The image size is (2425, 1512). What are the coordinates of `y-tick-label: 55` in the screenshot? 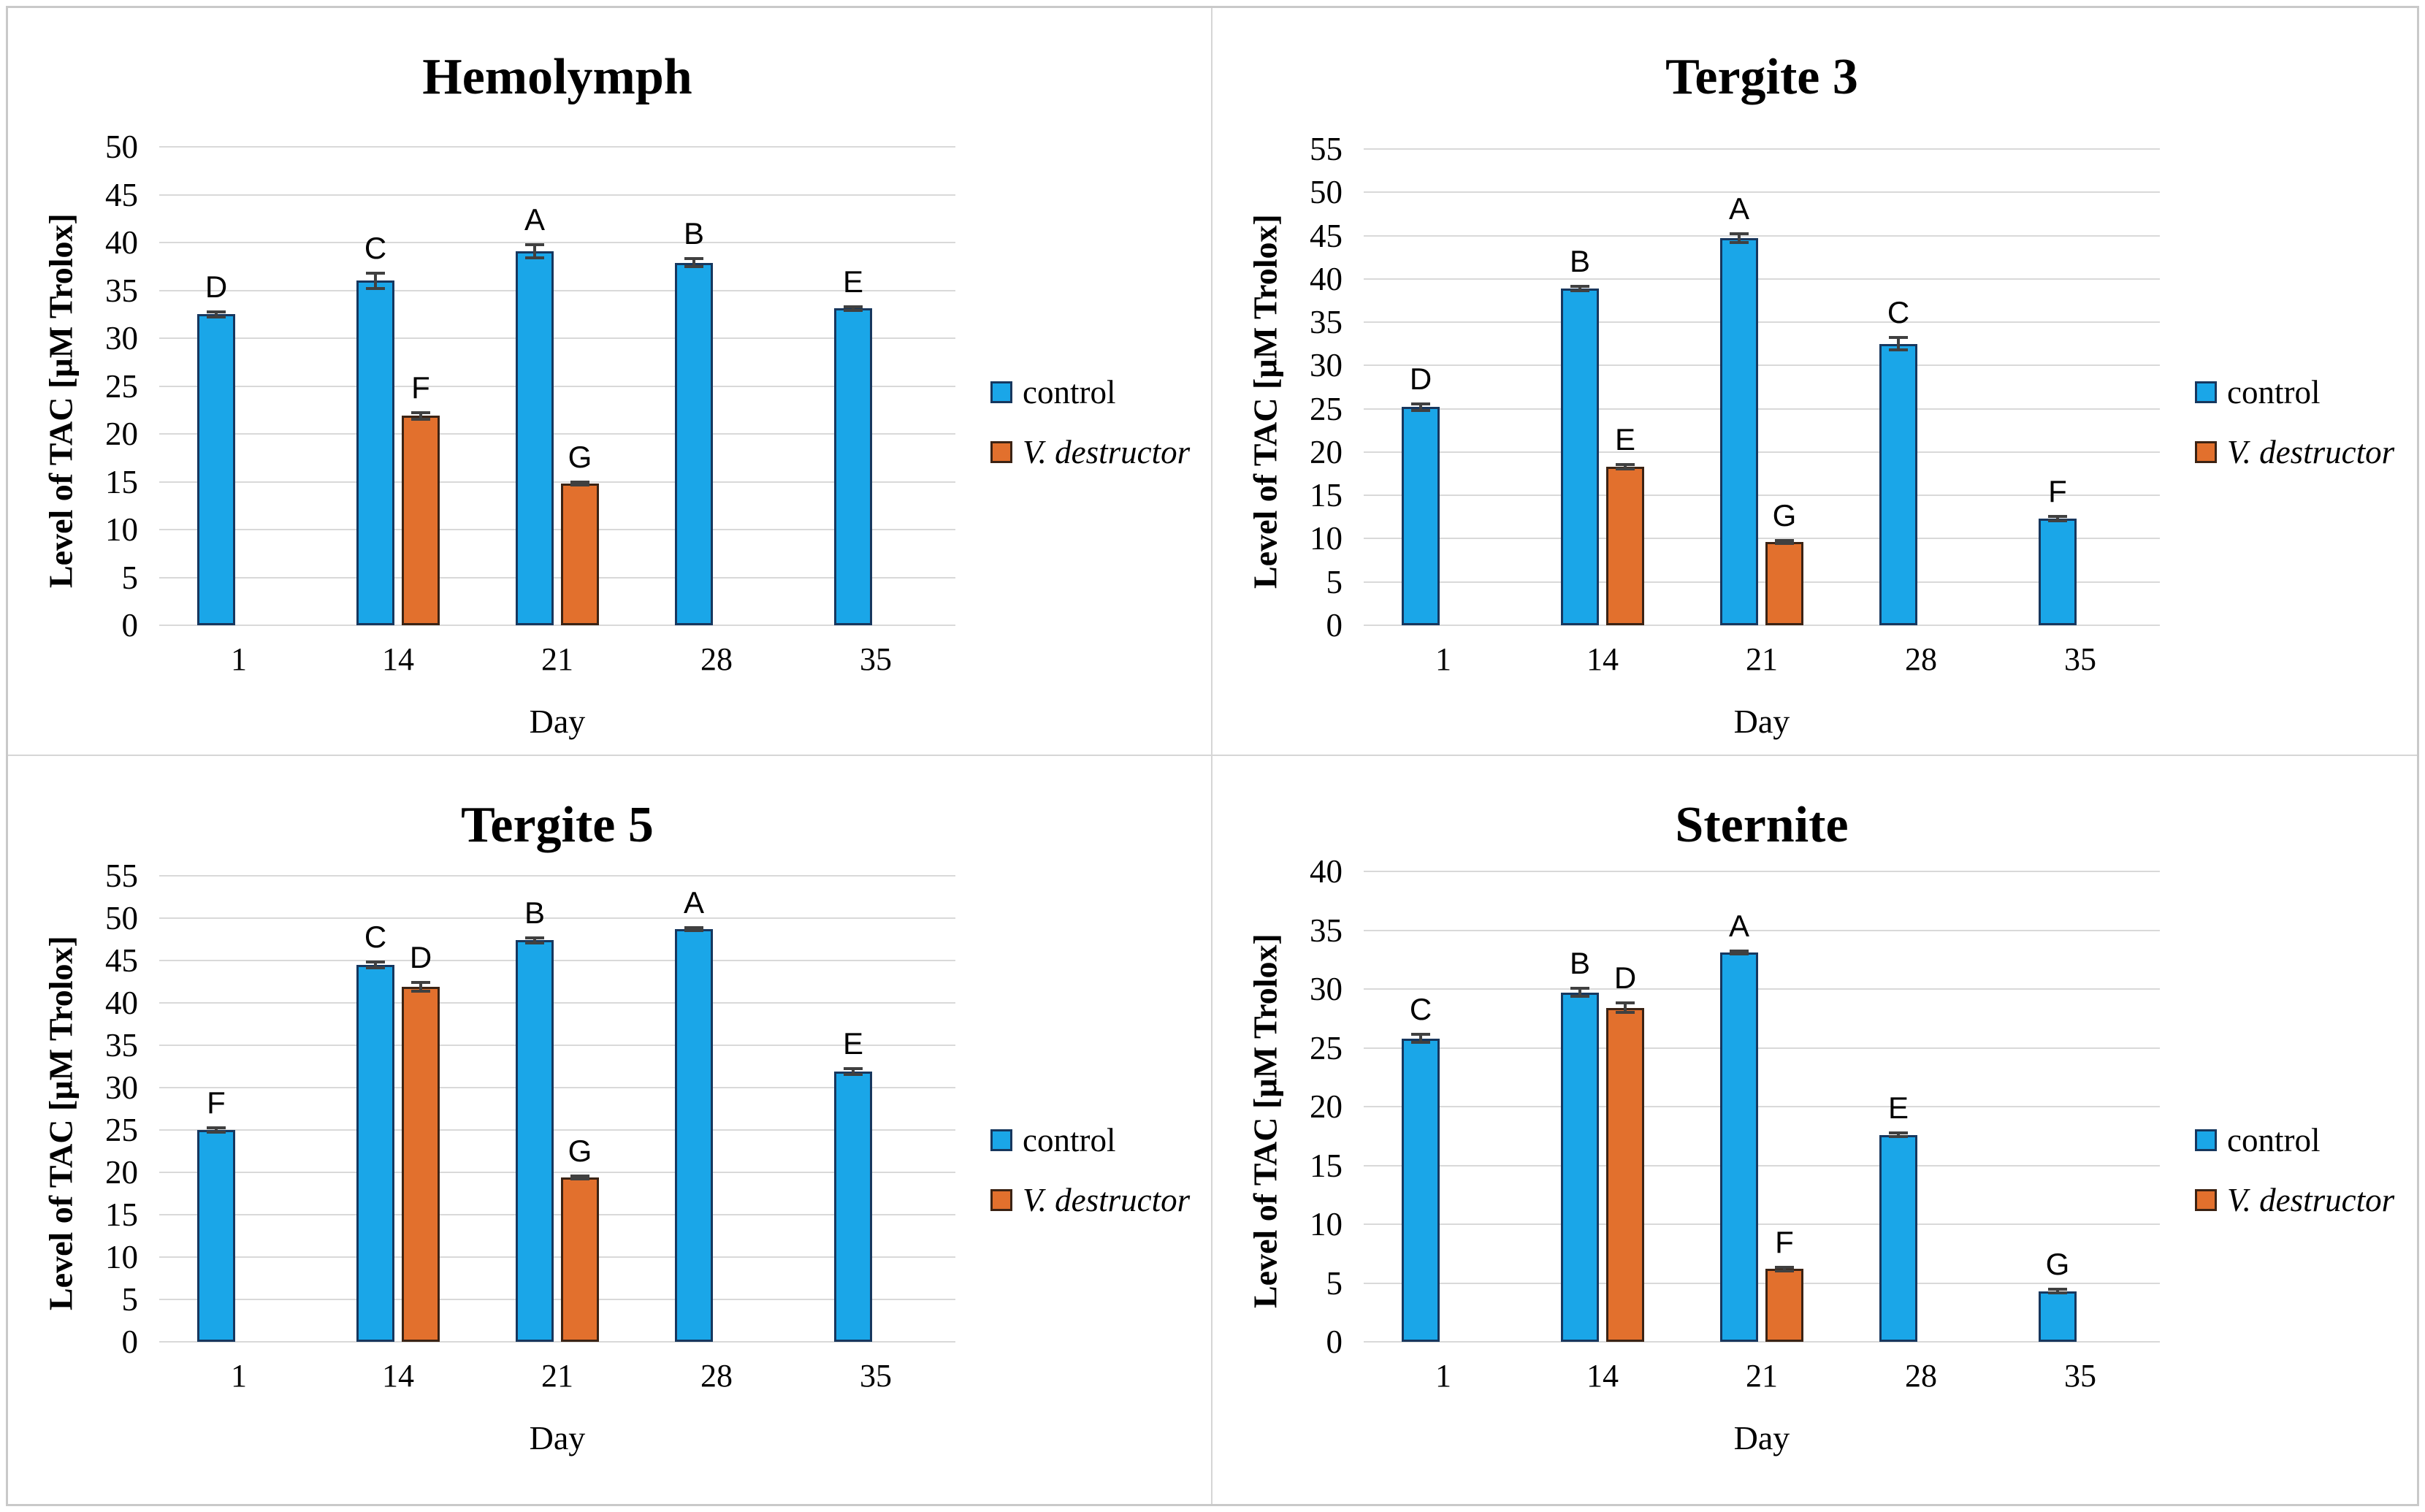 It's located at (121, 876).